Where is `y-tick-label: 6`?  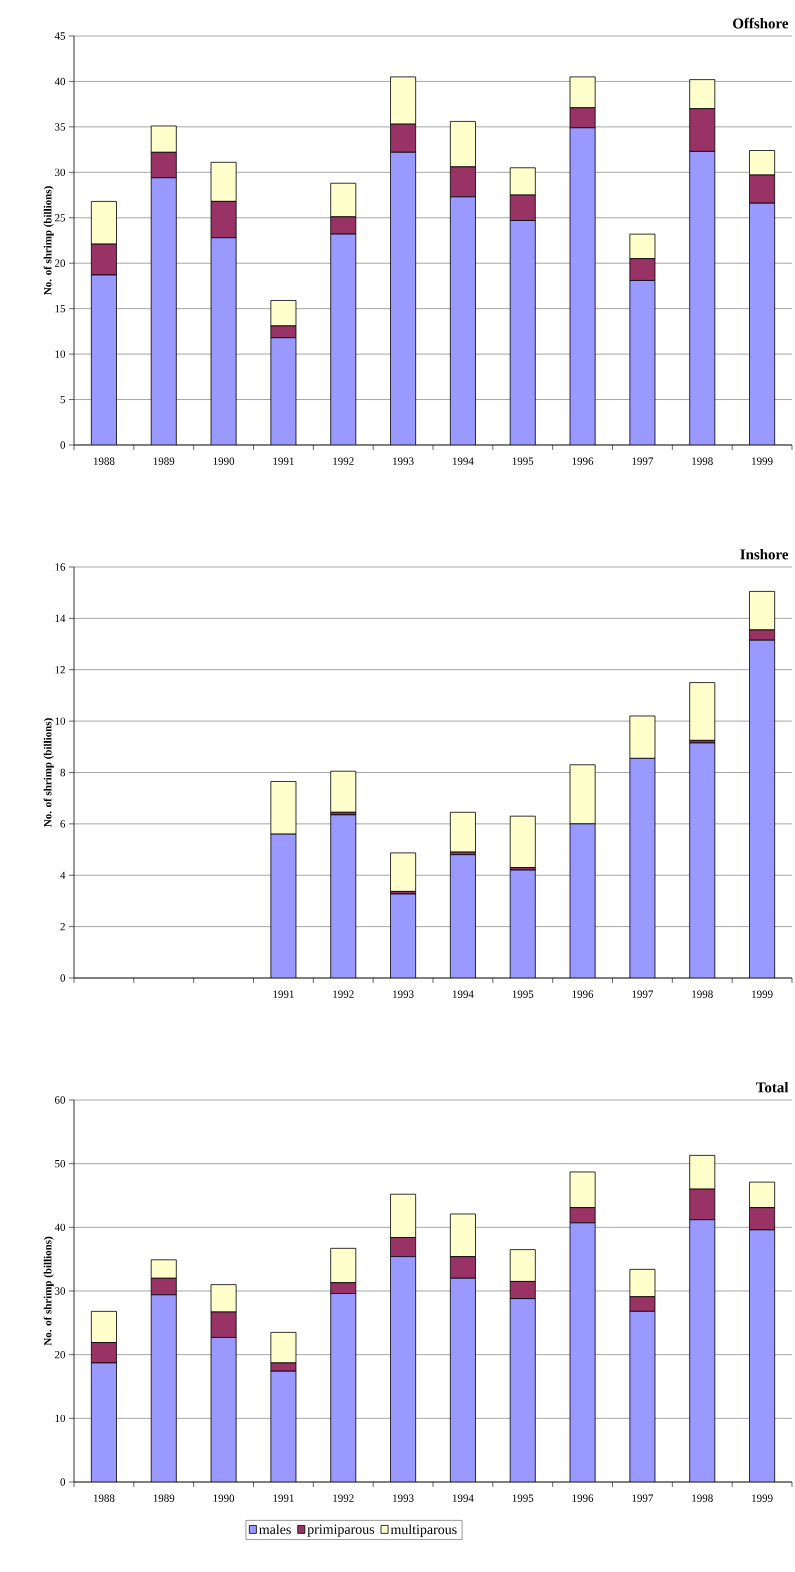 y-tick-label: 6 is located at coordinates (63, 824).